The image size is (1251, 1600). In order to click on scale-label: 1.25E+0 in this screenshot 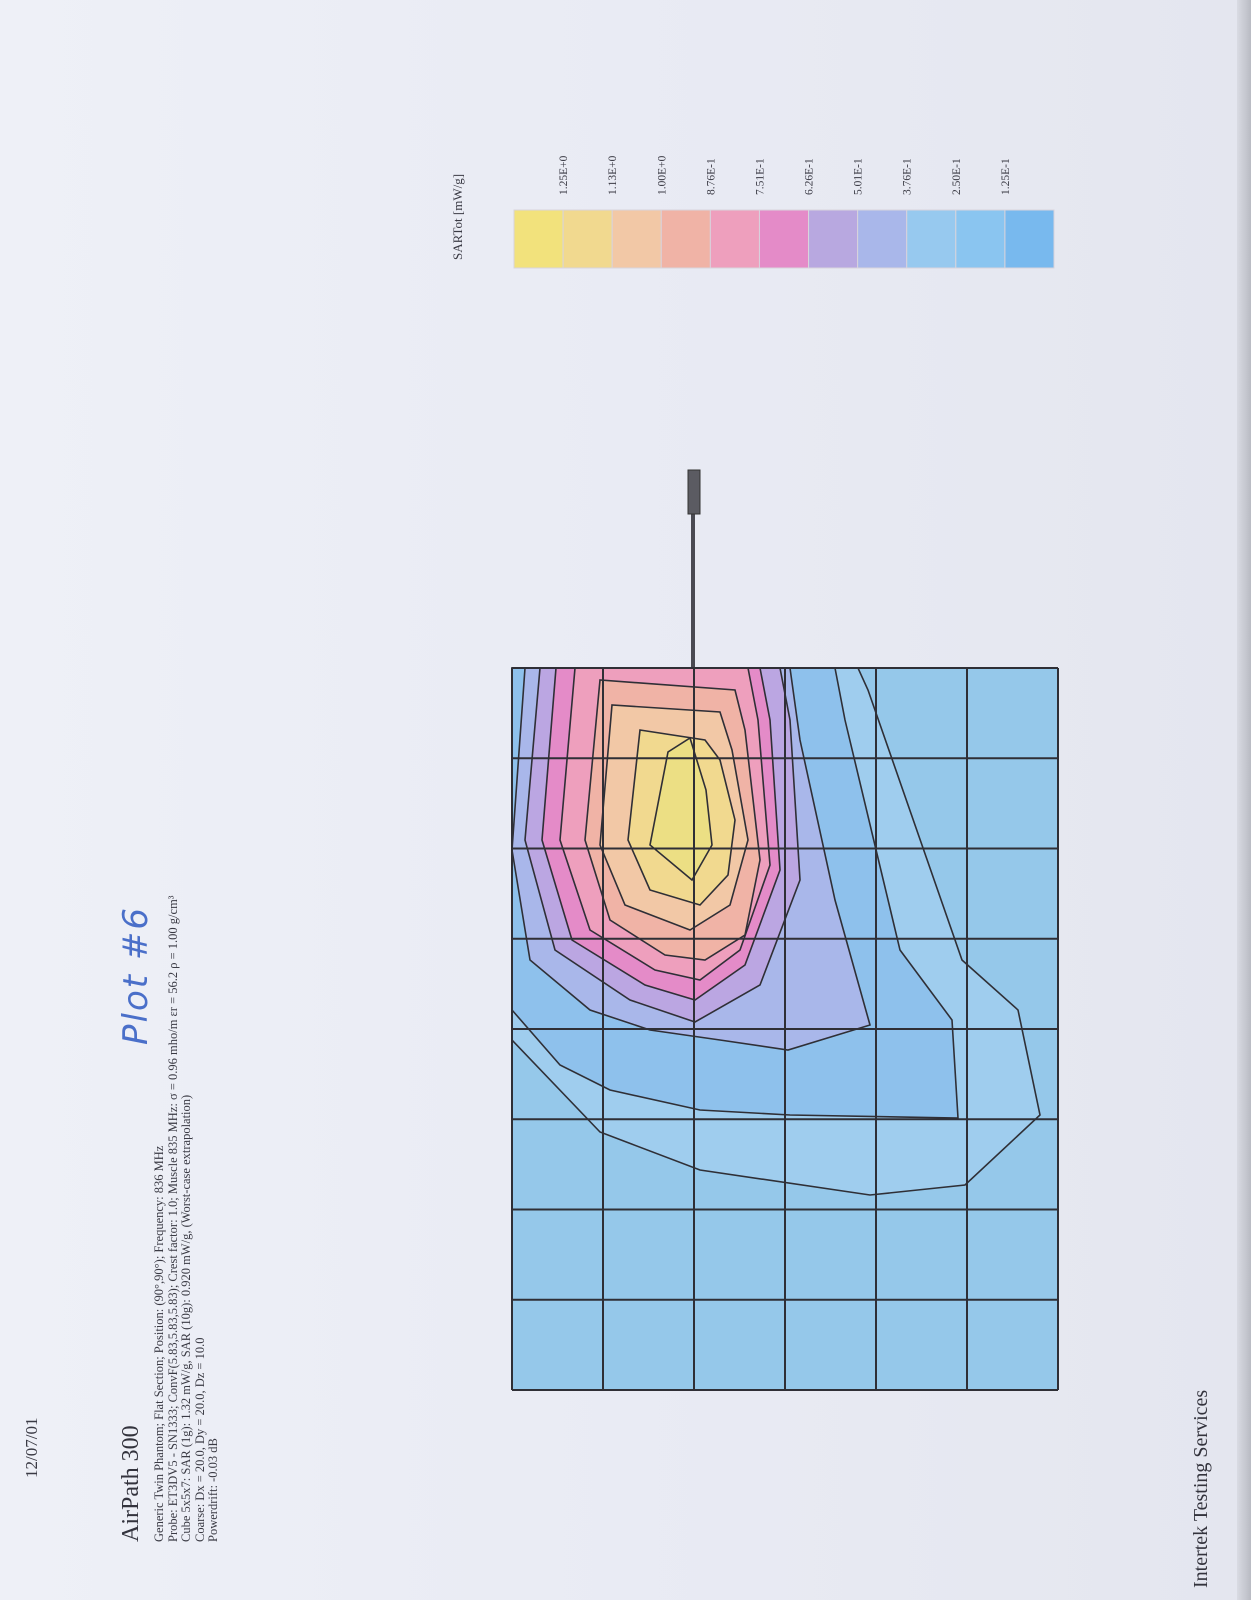, I will do `click(564, 175)`.